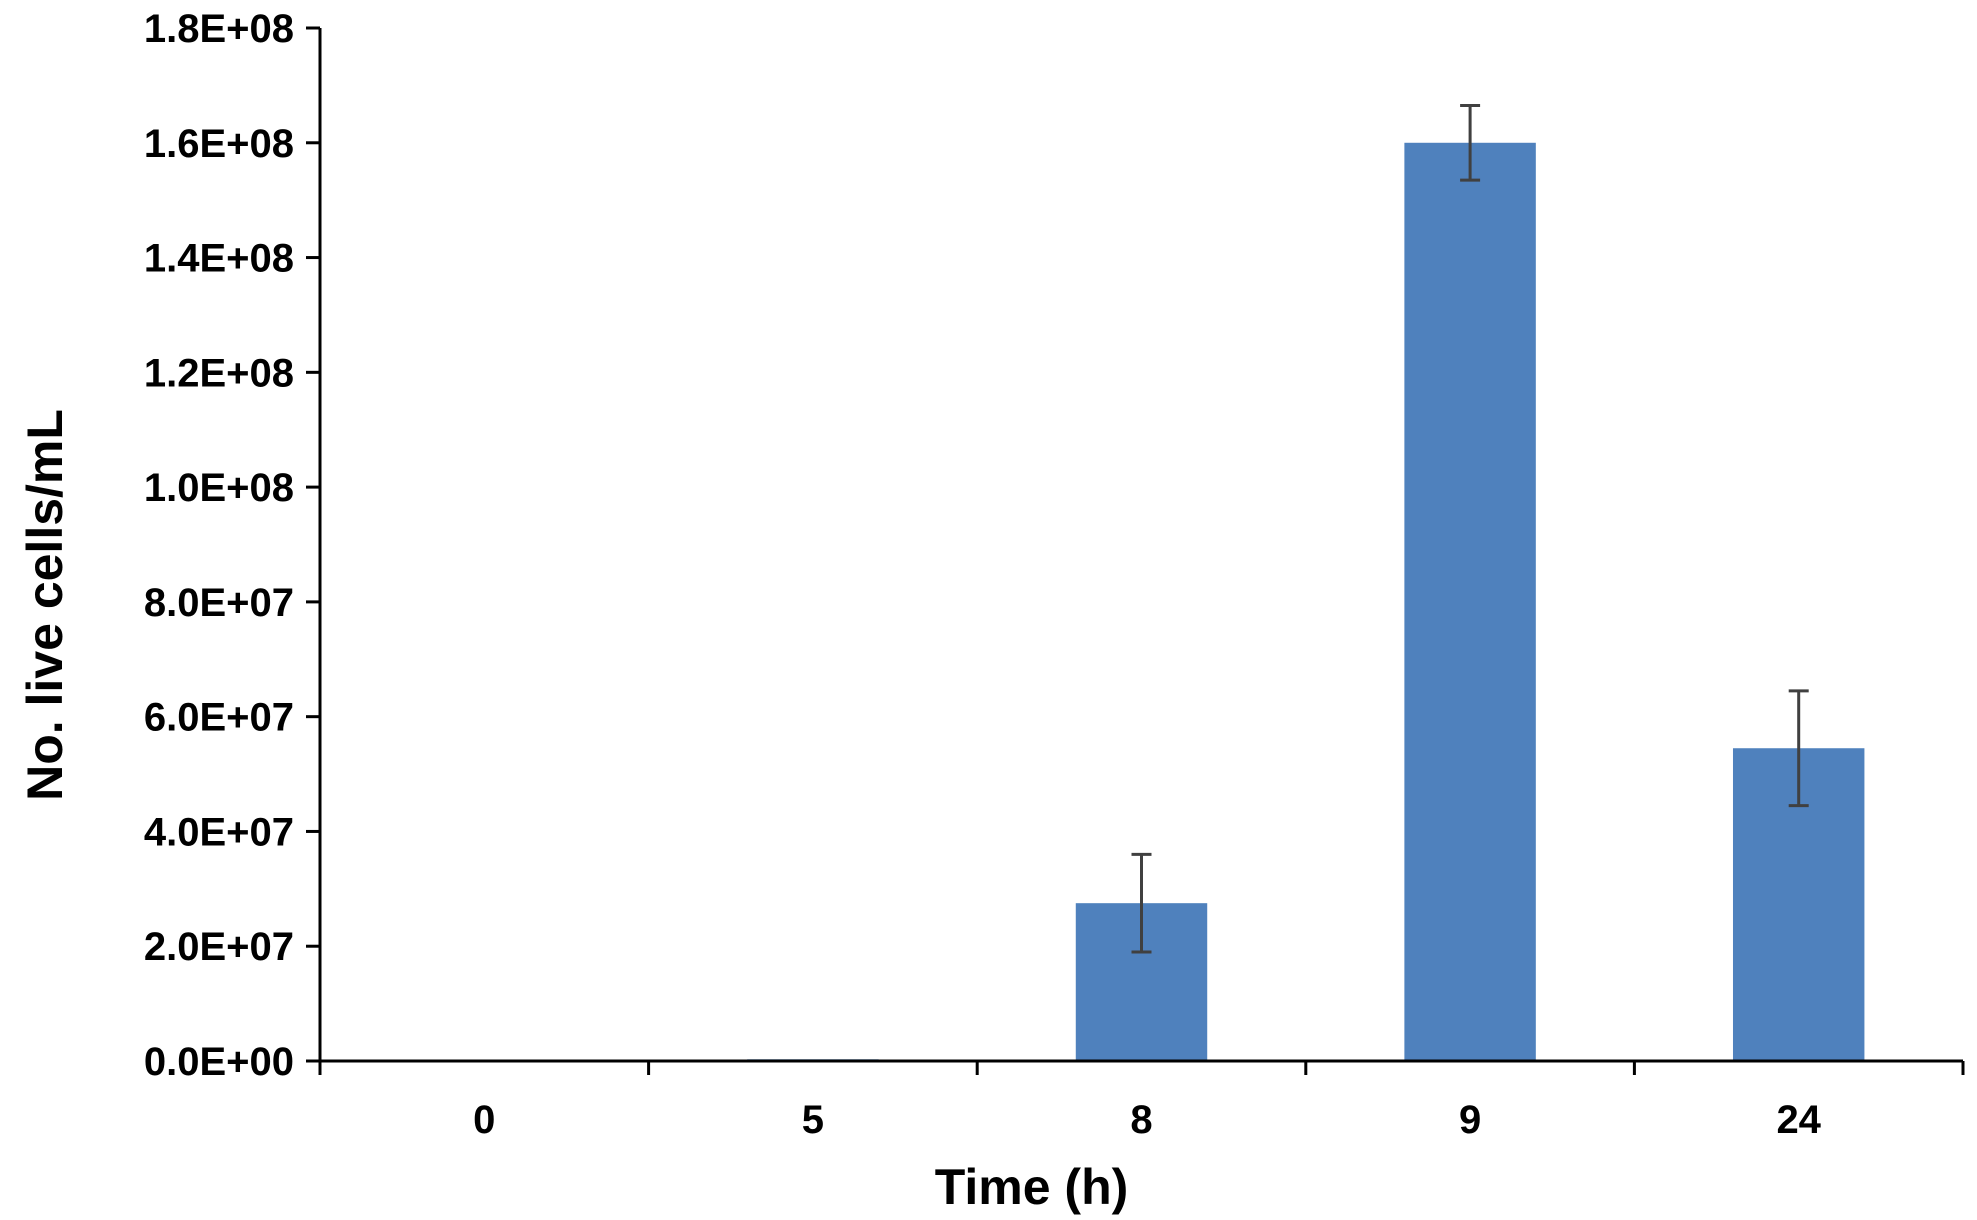 The image size is (1977, 1220). I want to click on y-tick-label: 0.0E+00, so click(219, 1062).